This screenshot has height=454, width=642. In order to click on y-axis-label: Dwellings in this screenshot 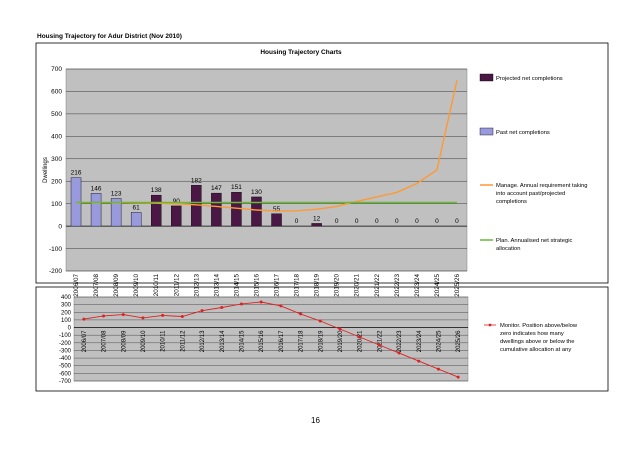, I will do `click(46, 170)`.